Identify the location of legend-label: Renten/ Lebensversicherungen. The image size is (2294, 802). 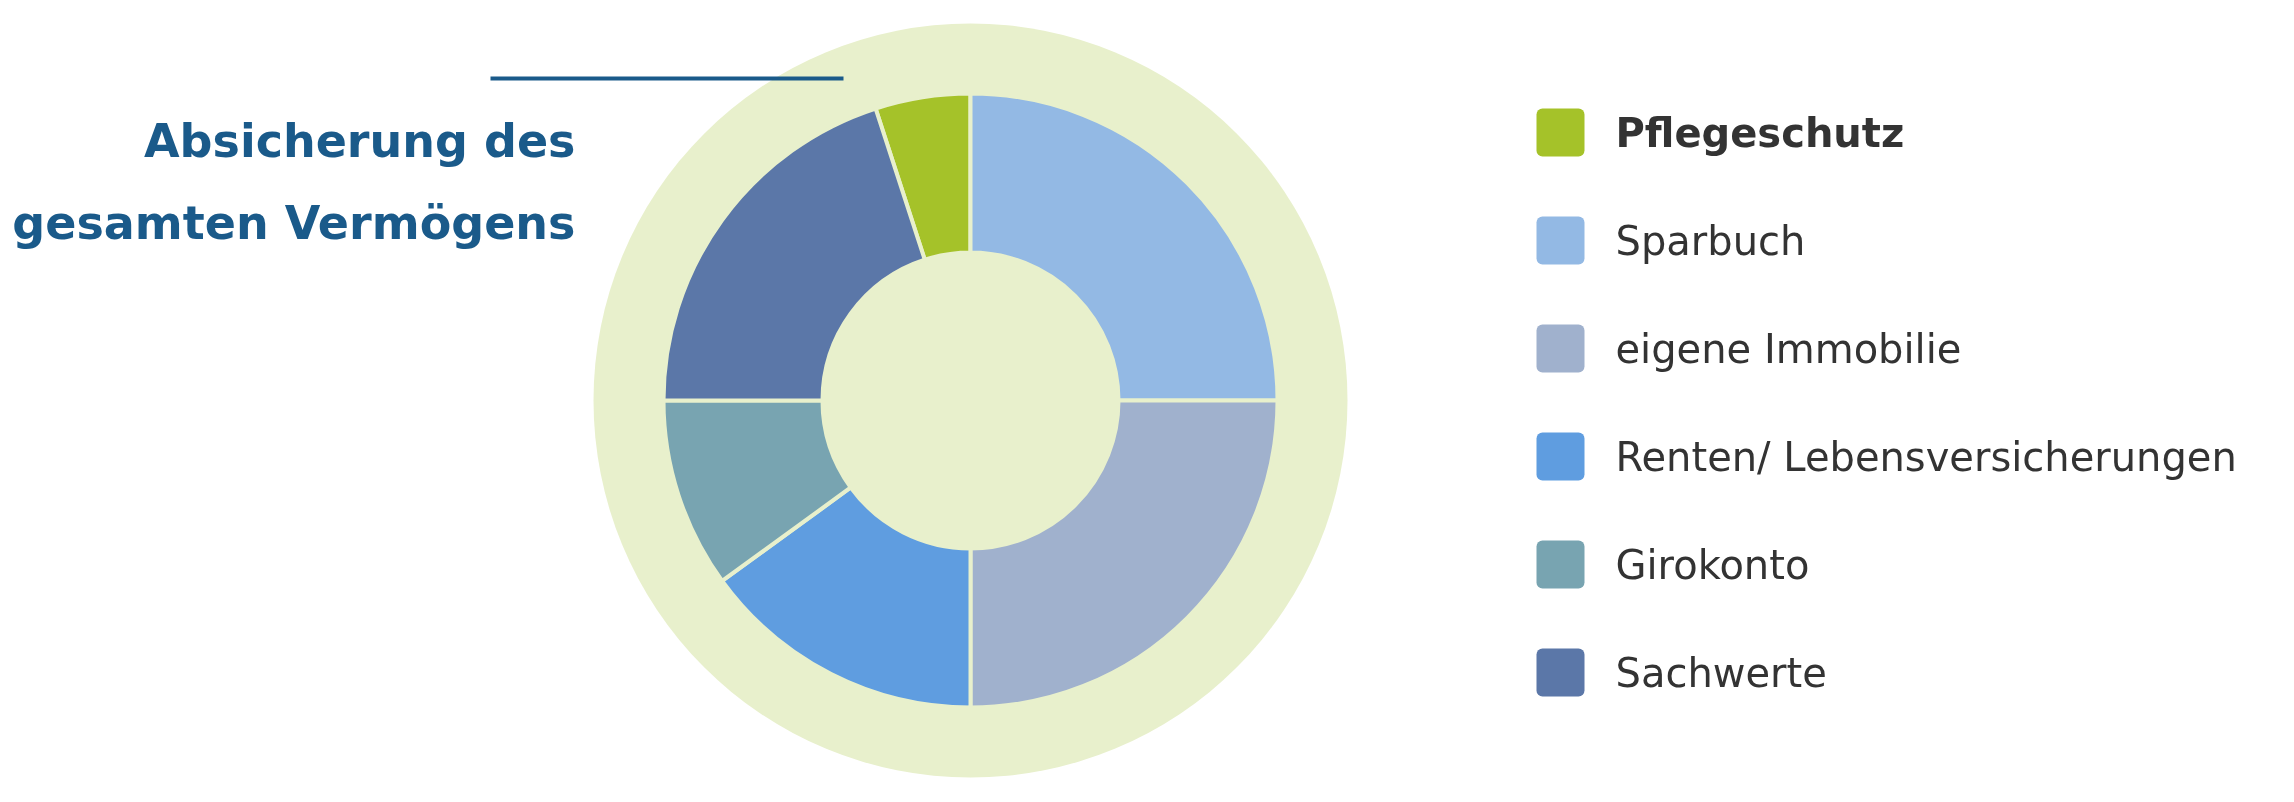
(1926, 456).